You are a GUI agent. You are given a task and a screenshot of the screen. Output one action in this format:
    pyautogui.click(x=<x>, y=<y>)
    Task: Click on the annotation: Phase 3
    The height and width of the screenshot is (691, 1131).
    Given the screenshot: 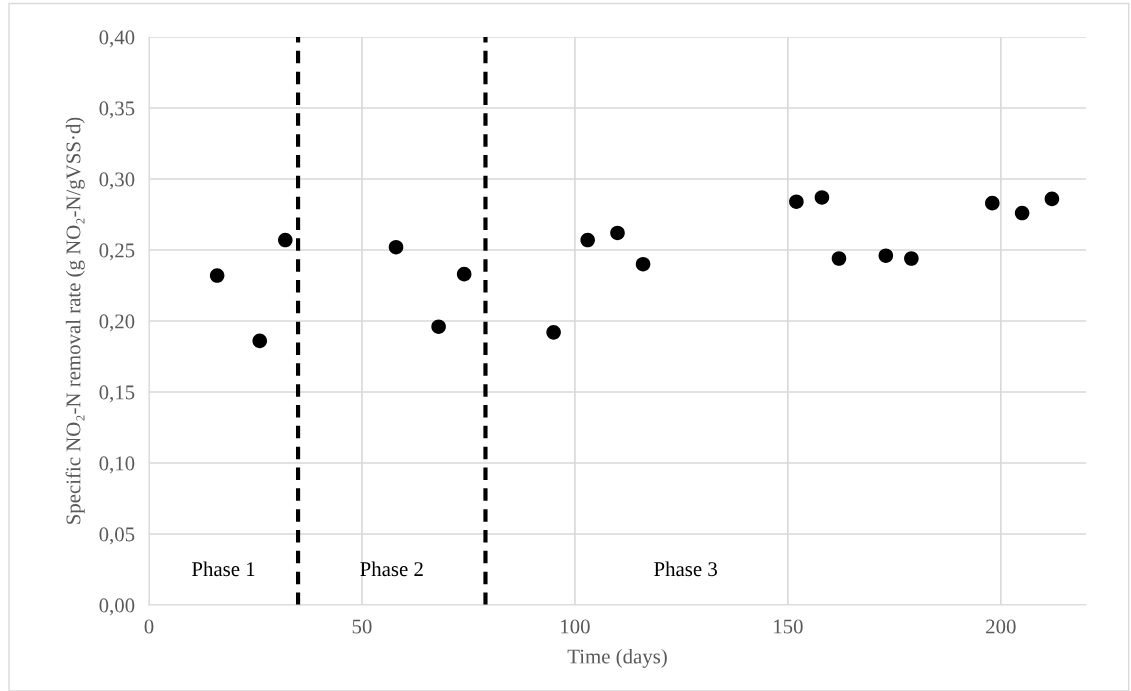 What is the action you would take?
    pyautogui.click(x=685, y=569)
    